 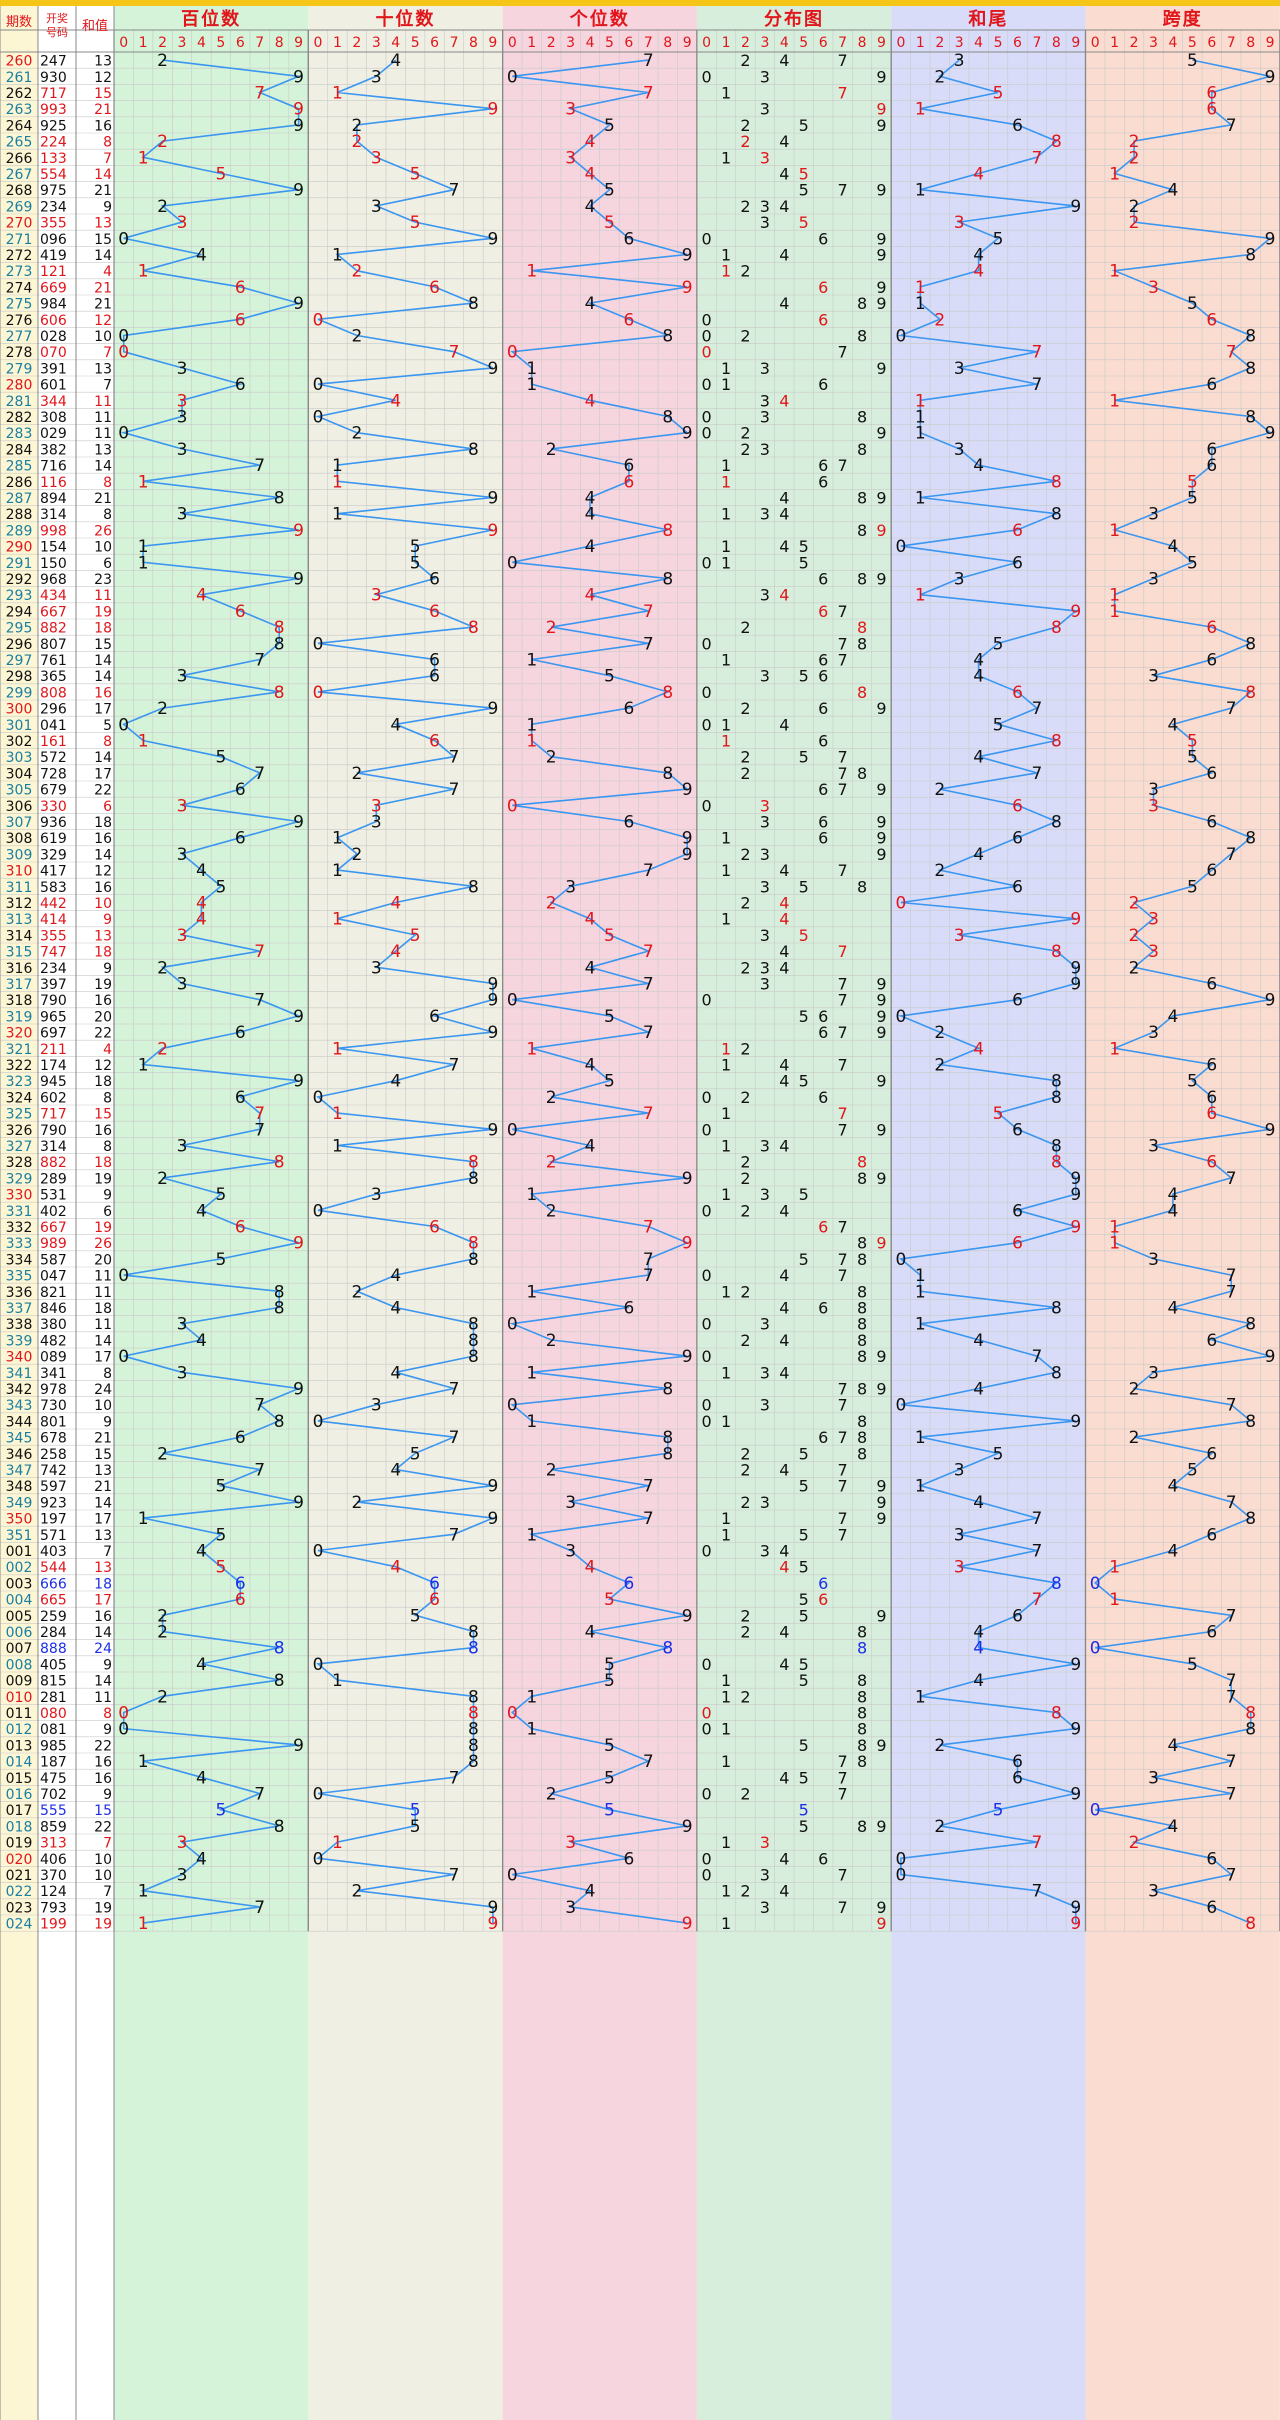 I want to click on trend-point-sum-tail: 8, so click(x=1056, y=142).